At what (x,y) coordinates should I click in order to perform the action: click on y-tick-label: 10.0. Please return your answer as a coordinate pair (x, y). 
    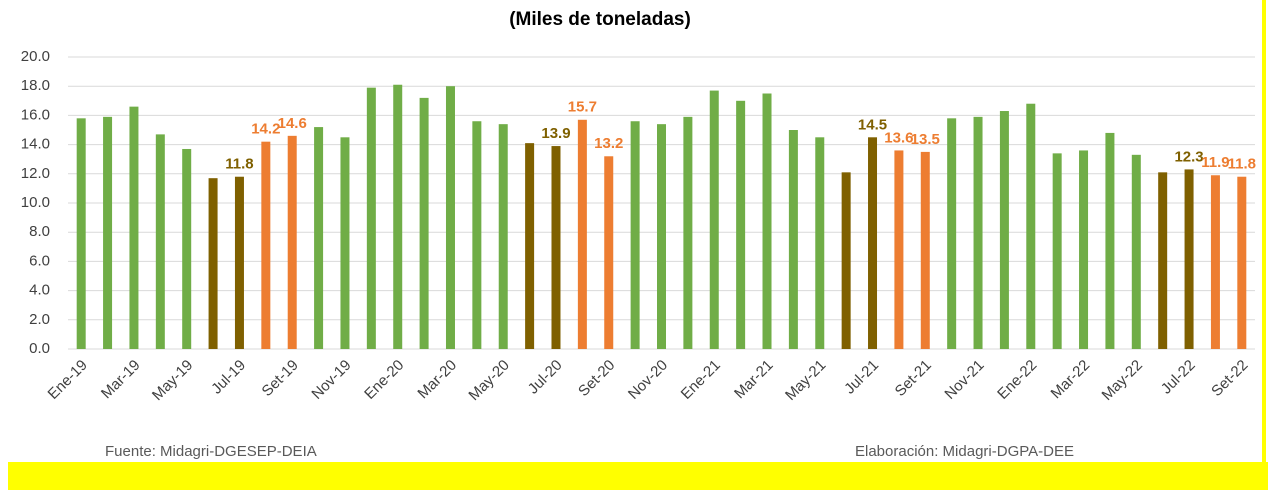
    Looking at the image, I should click on (35, 202).